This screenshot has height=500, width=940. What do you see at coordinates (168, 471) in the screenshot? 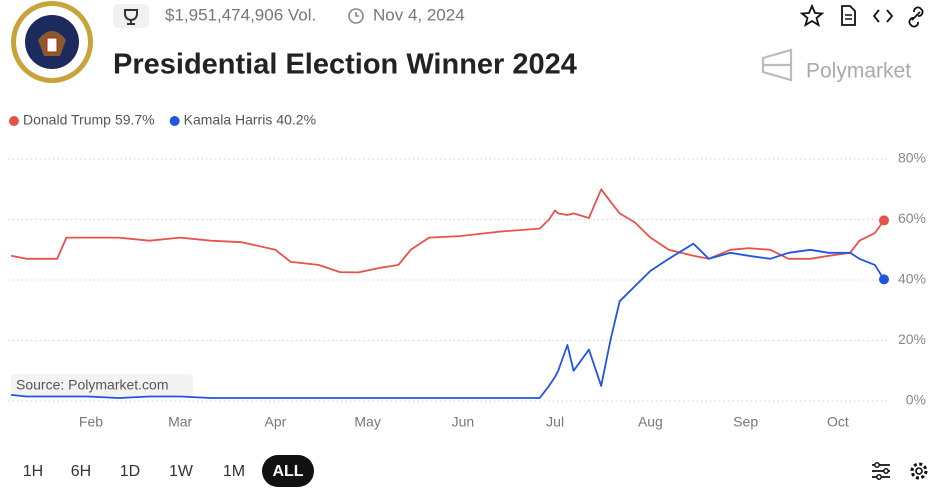
I see `range-controls: 1H 6H 1D 1W 1M ALL` at bounding box center [168, 471].